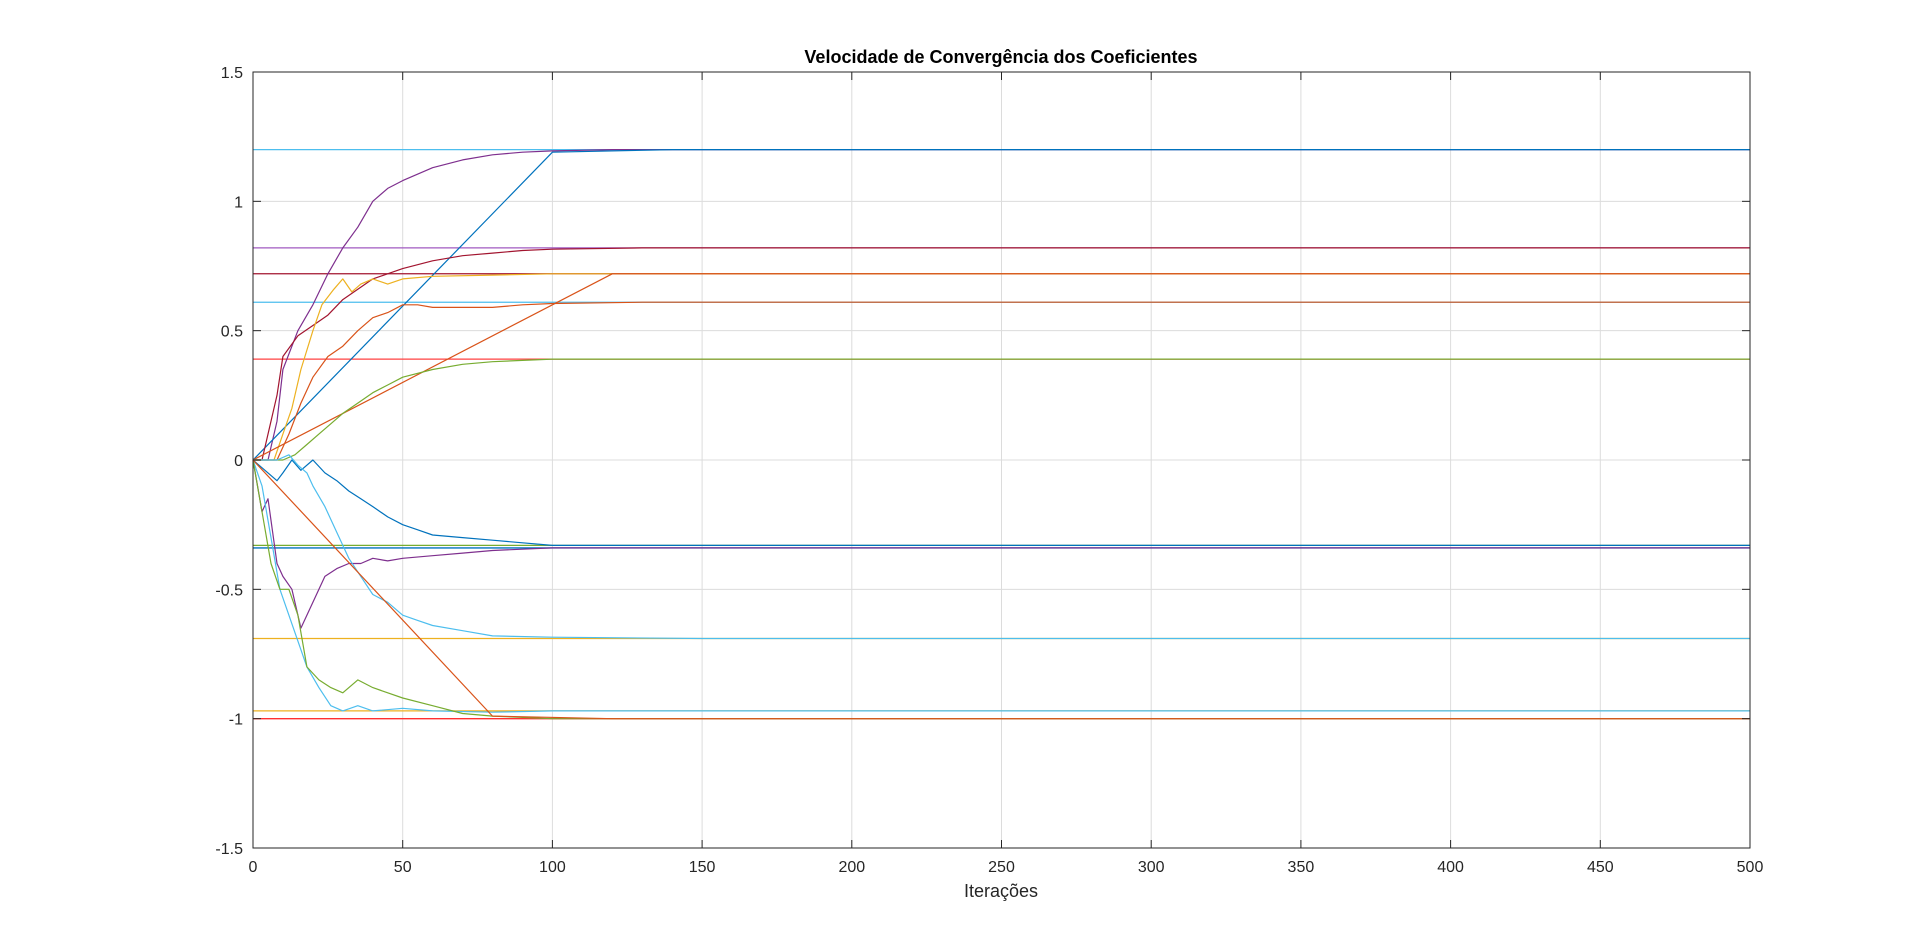 This screenshot has height=948, width=1920. I want to click on y-tick-label: 1, so click(238, 202).